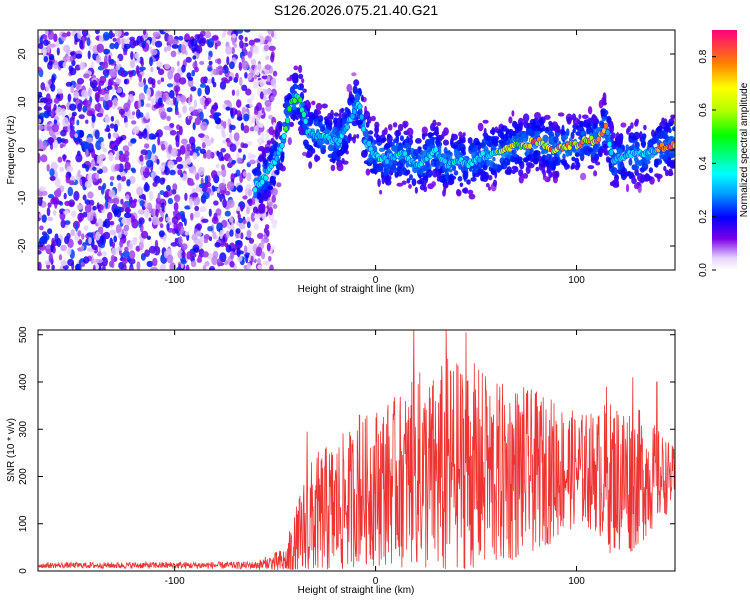 This screenshot has width=750, height=600. What do you see at coordinates (376, 280) in the screenshot?
I see `spectrogram-xtick-label: 0` at bounding box center [376, 280].